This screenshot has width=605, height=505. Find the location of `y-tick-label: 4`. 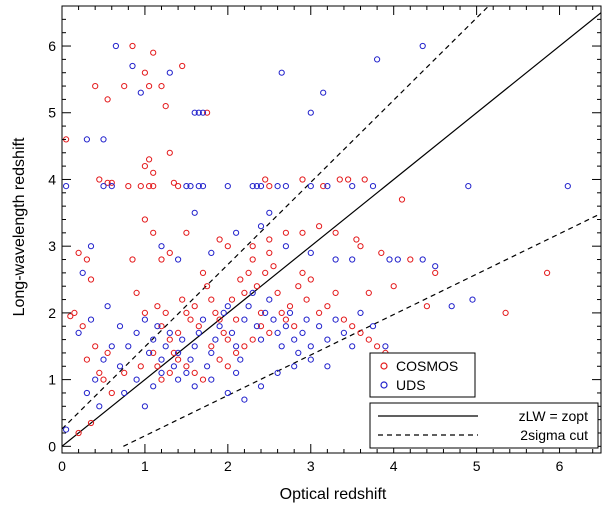

y-tick-label: 4 is located at coordinates (52, 179).